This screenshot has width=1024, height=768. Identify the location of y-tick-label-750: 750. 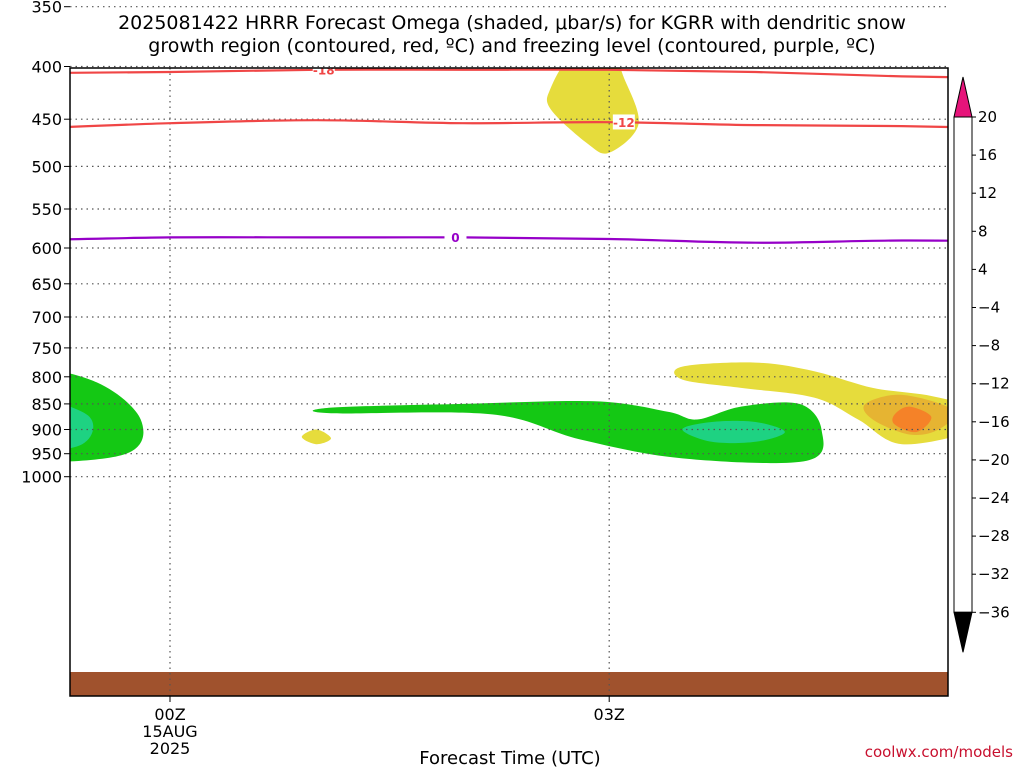
(46, 348).